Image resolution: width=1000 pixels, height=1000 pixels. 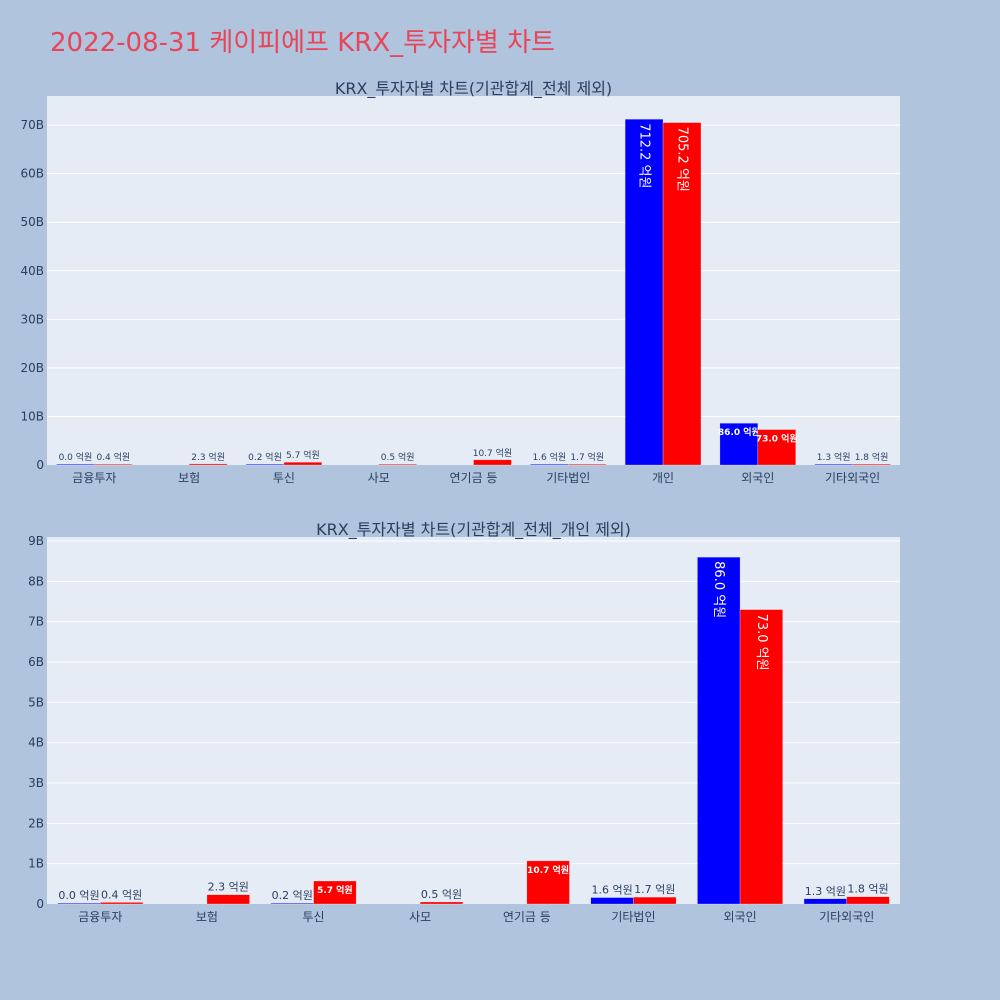 I want to click on y-tick-label: 70B, so click(x=32, y=125).